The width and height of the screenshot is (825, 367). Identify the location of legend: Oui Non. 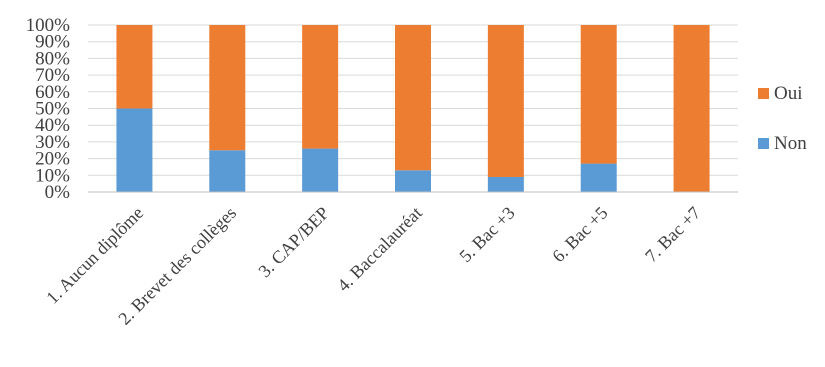
(782, 118).